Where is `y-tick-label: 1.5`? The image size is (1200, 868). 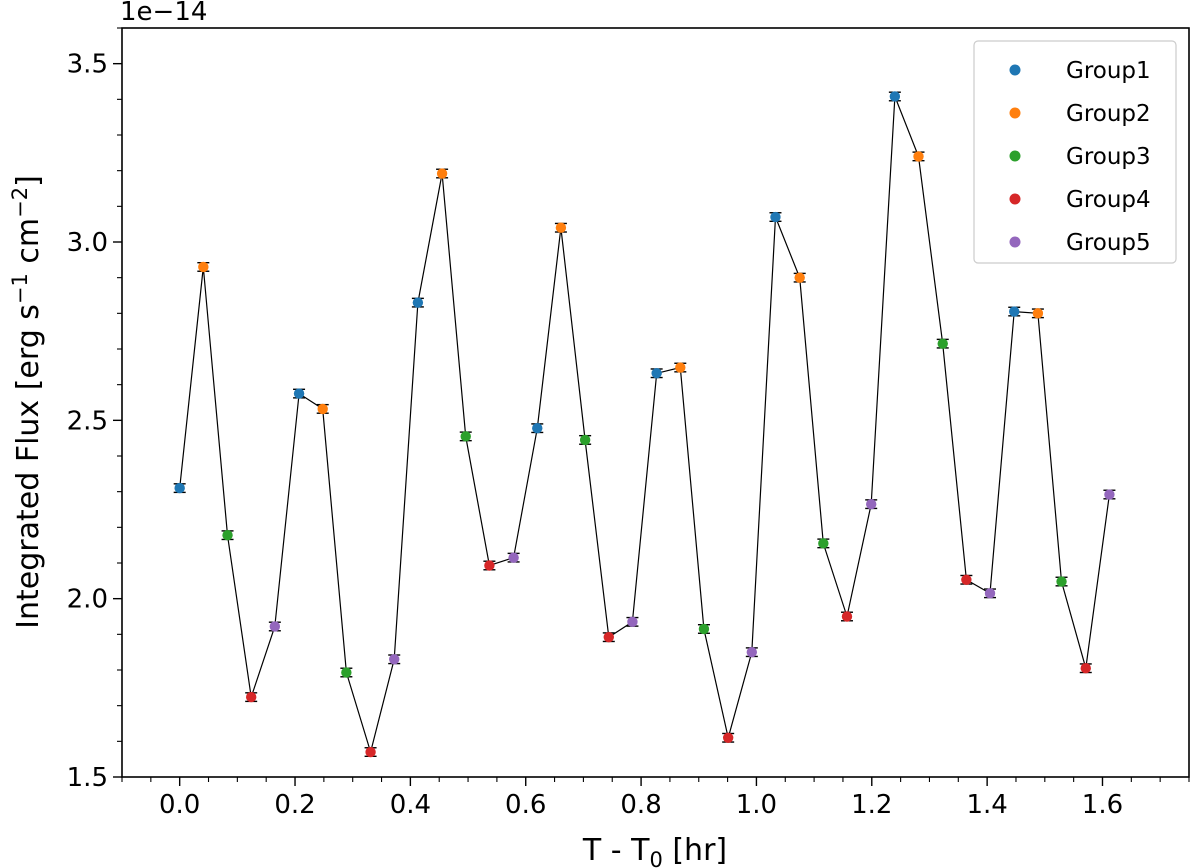
y-tick-label: 1.5 is located at coordinates (87, 778).